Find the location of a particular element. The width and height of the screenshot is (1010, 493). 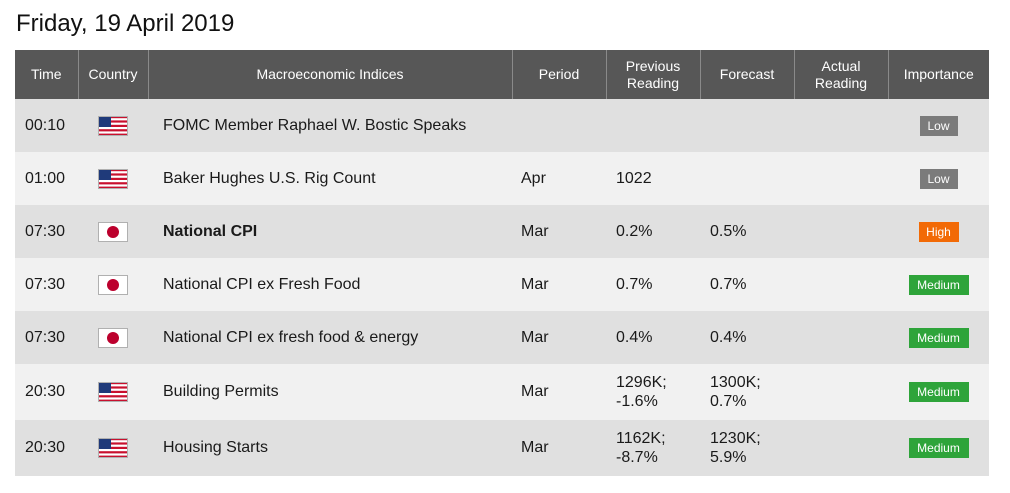

cell-previous-reading: 0.4% is located at coordinates (653, 337).